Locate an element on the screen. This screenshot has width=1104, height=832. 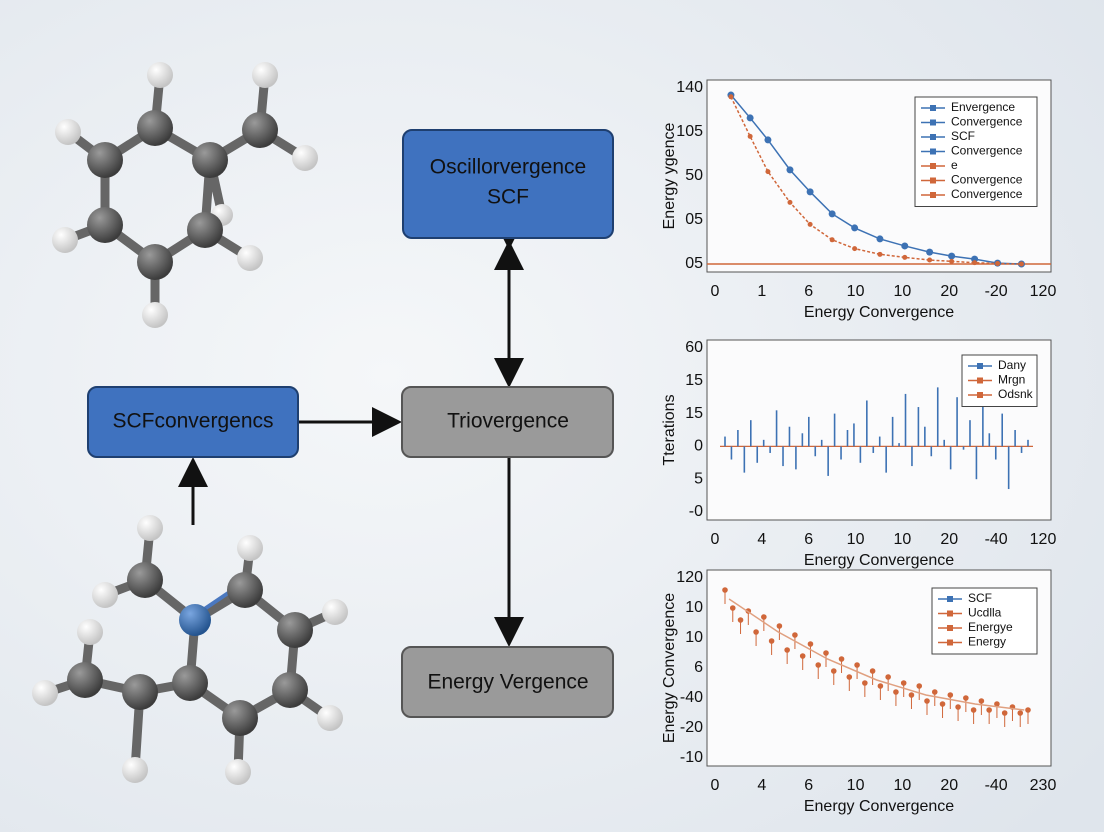
y-tick-label: -0 is located at coordinates (696, 511).